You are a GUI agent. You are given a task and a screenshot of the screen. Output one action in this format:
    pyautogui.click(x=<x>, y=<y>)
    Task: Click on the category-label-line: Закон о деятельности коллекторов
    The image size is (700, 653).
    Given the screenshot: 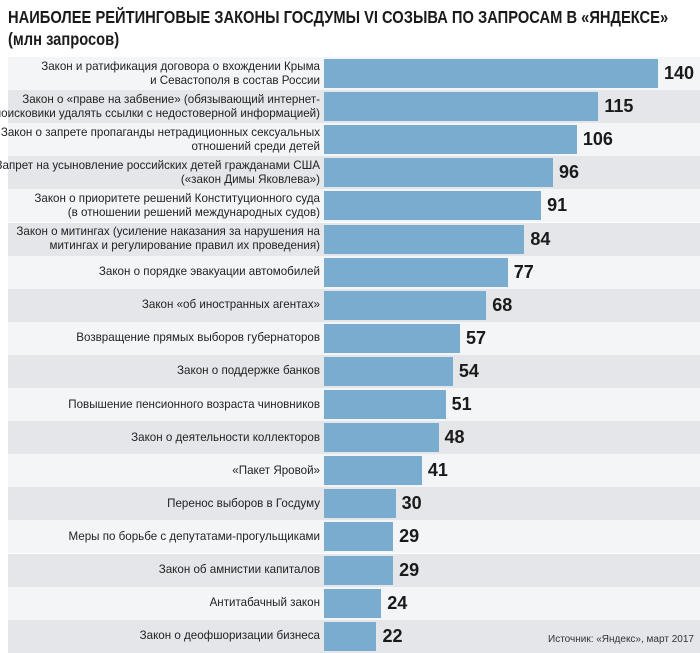 What is the action you would take?
    pyautogui.click(x=225, y=437)
    